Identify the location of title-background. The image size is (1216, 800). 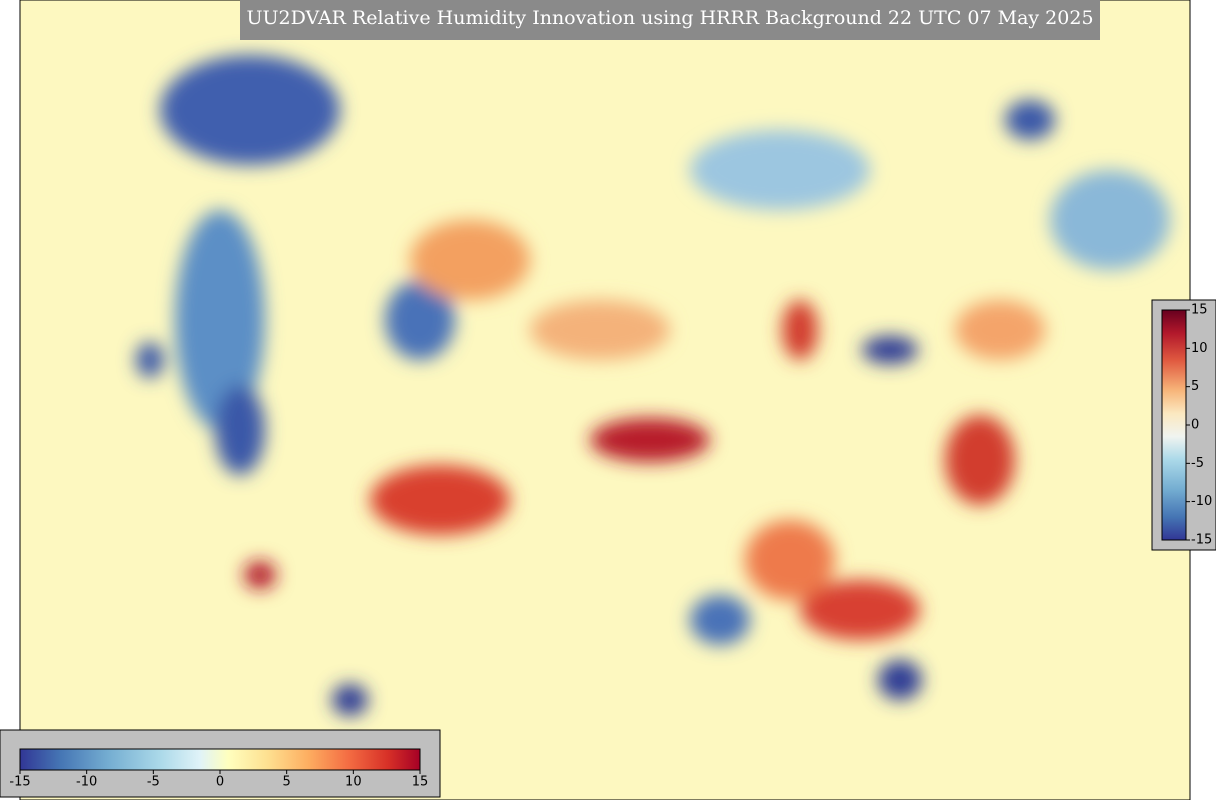
(670, 20).